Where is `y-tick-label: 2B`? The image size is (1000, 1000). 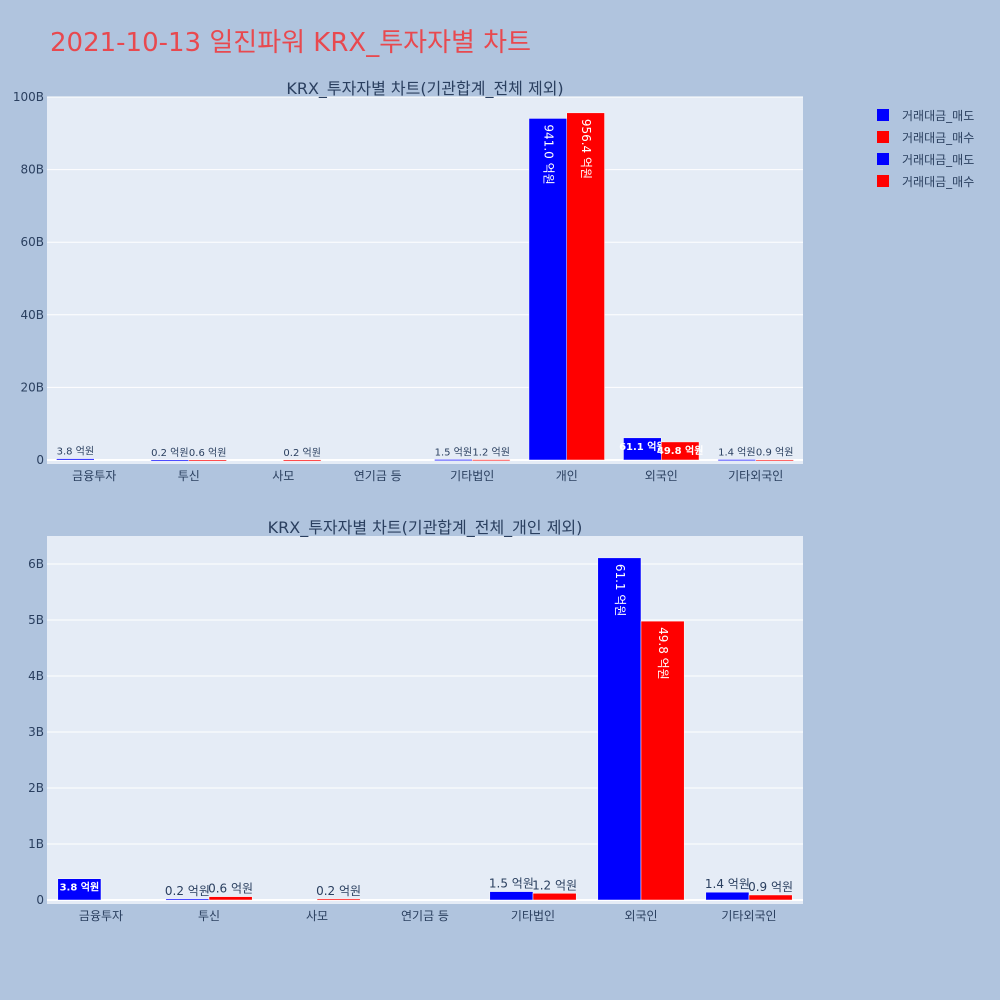 y-tick-label: 2B is located at coordinates (36, 788).